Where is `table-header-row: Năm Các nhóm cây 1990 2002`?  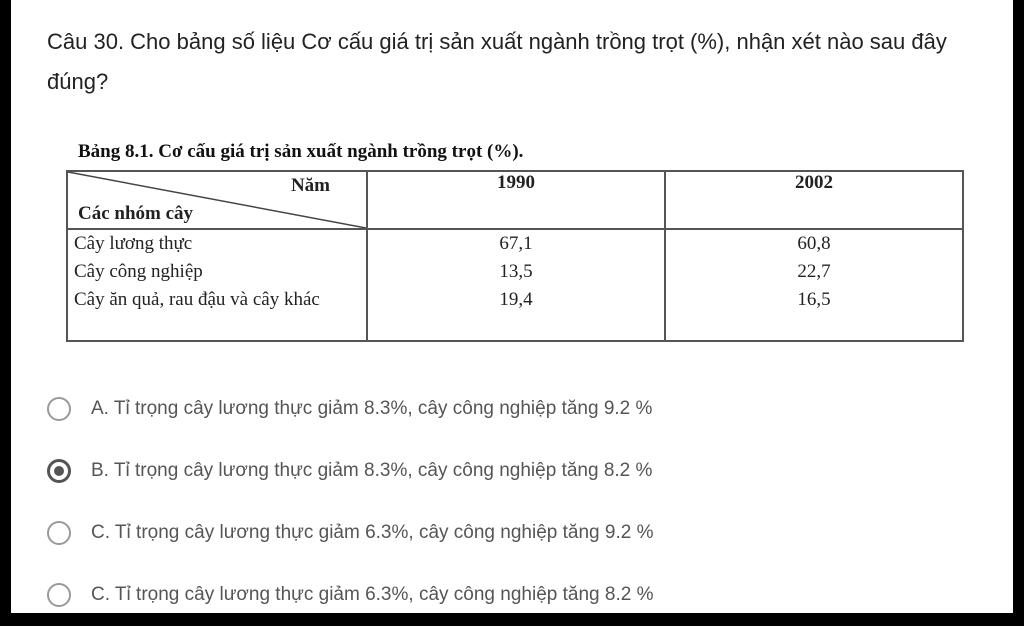
table-header-row: Năm Các nhóm cây 1990 2002 is located at coordinates (515, 200).